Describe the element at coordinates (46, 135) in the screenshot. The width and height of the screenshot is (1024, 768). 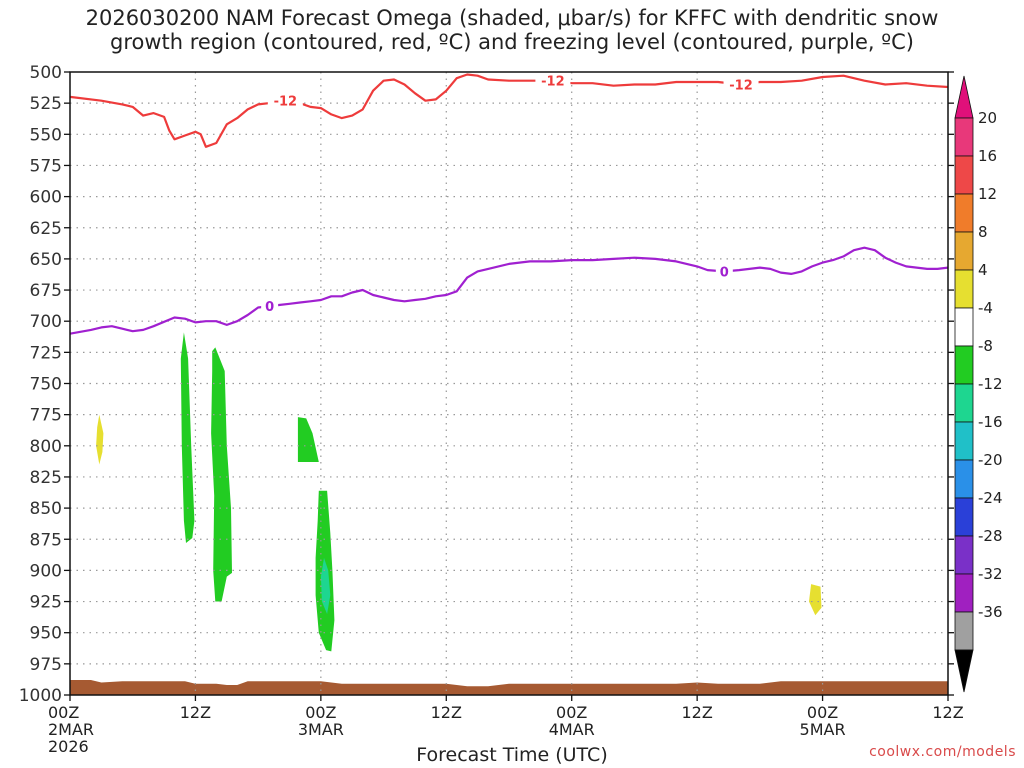
I see `y-tick-label: 550` at that location.